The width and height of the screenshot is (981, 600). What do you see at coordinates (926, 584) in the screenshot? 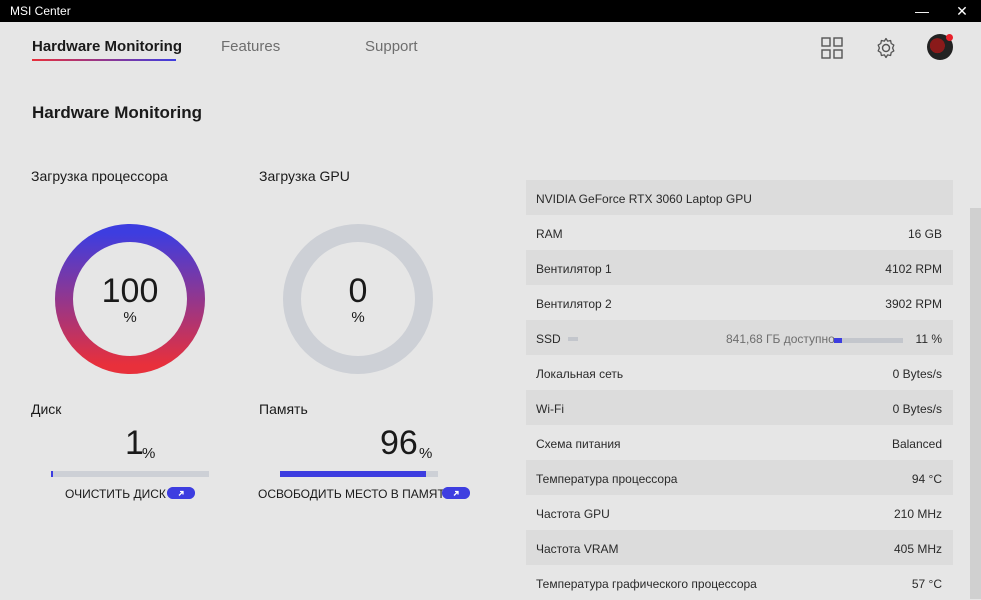
I see `stat-value: 57 °C` at bounding box center [926, 584].